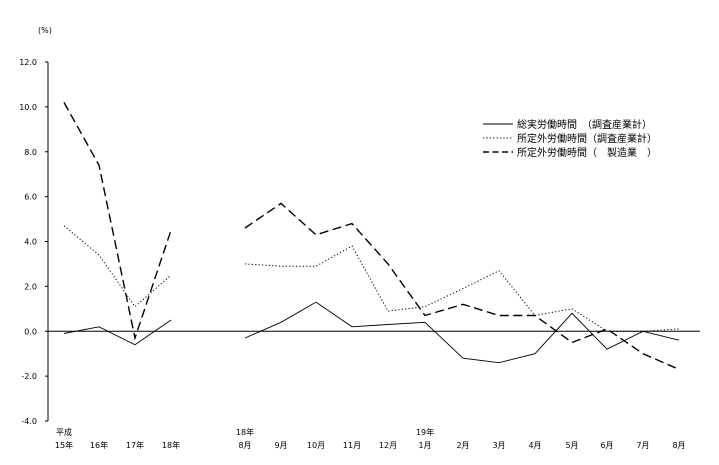  I want to click on x-label: 5月, so click(571, 445).